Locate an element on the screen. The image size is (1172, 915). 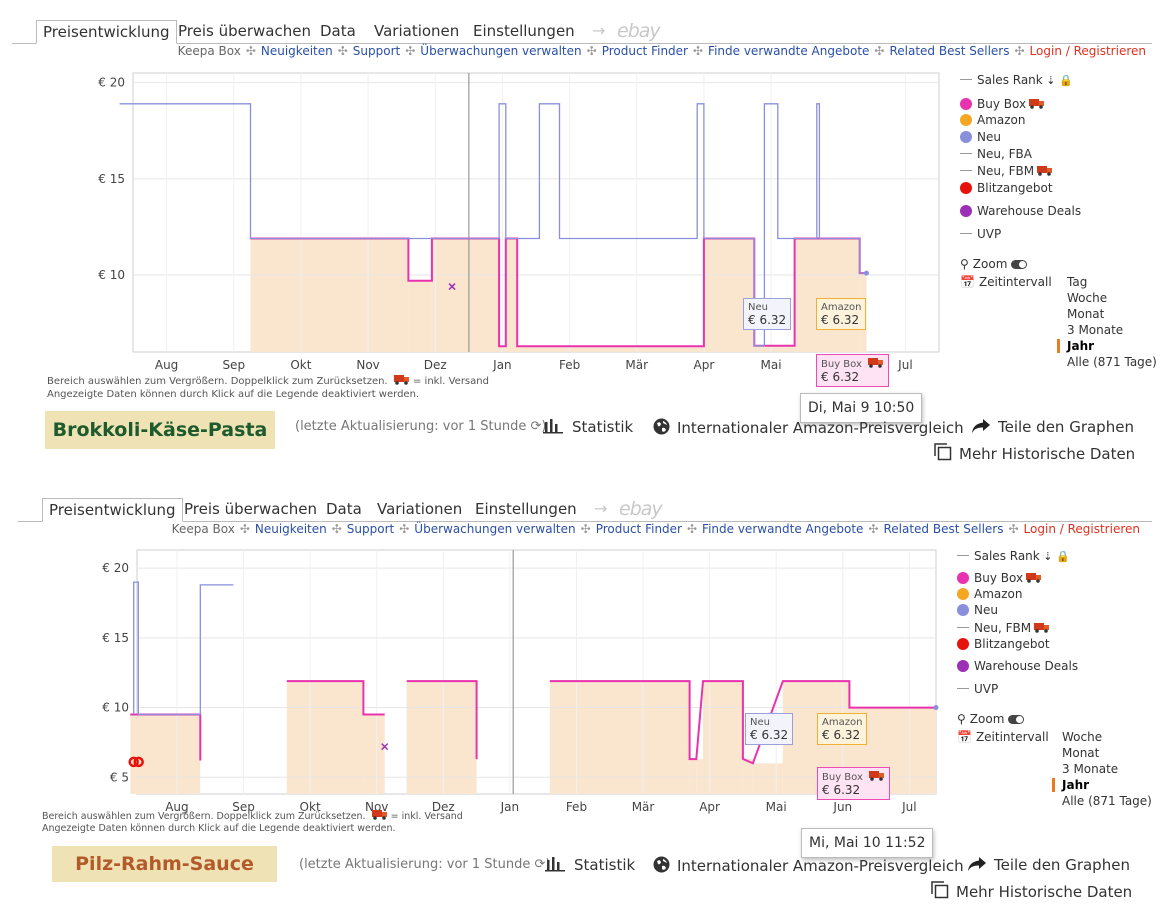
y-tick-label: € 15 is located at coordinates (115, 638).